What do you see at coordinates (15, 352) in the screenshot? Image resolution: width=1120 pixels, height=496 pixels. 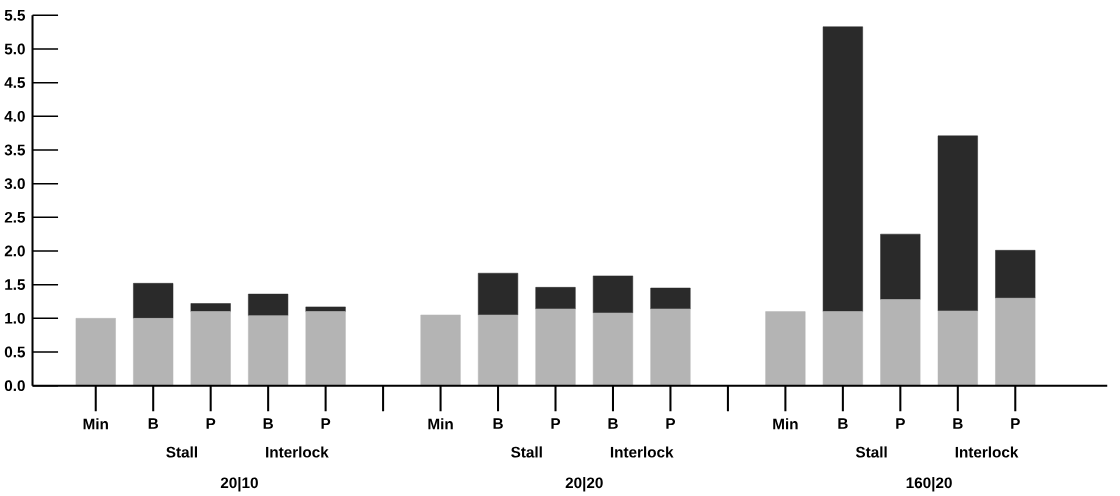 I see `y-tick-label: 0.5` at bounding box center [15, 352].